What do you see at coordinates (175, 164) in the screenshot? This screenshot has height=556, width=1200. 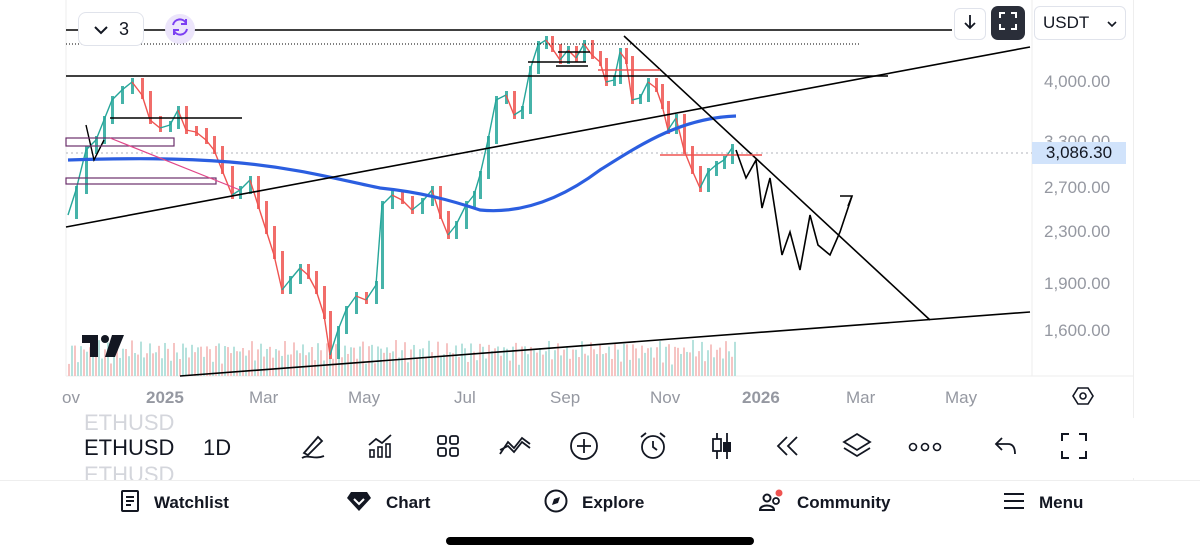 I see `pink-diagonal-line` at bounding box center [175, 164].